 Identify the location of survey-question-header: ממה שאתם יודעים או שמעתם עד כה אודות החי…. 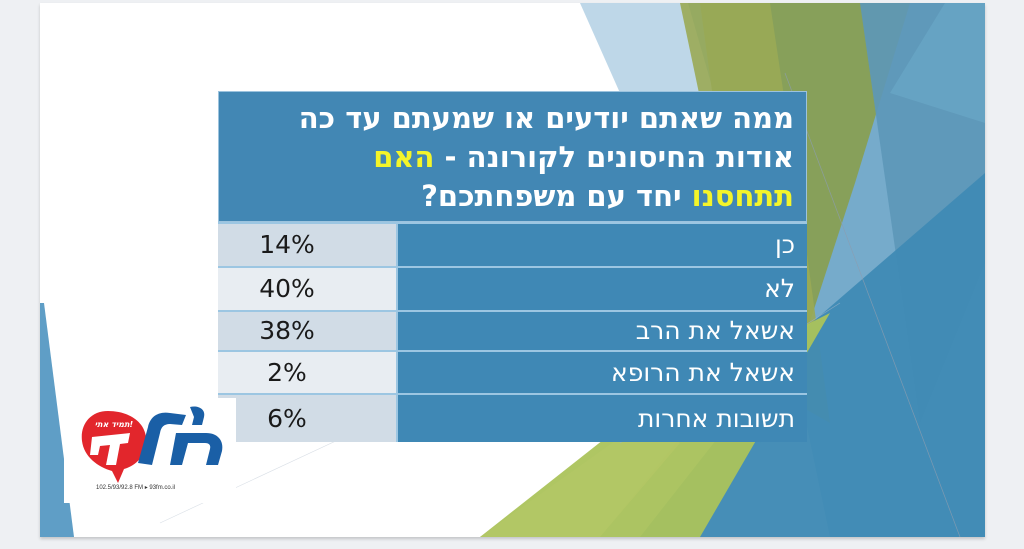
(512, 156).